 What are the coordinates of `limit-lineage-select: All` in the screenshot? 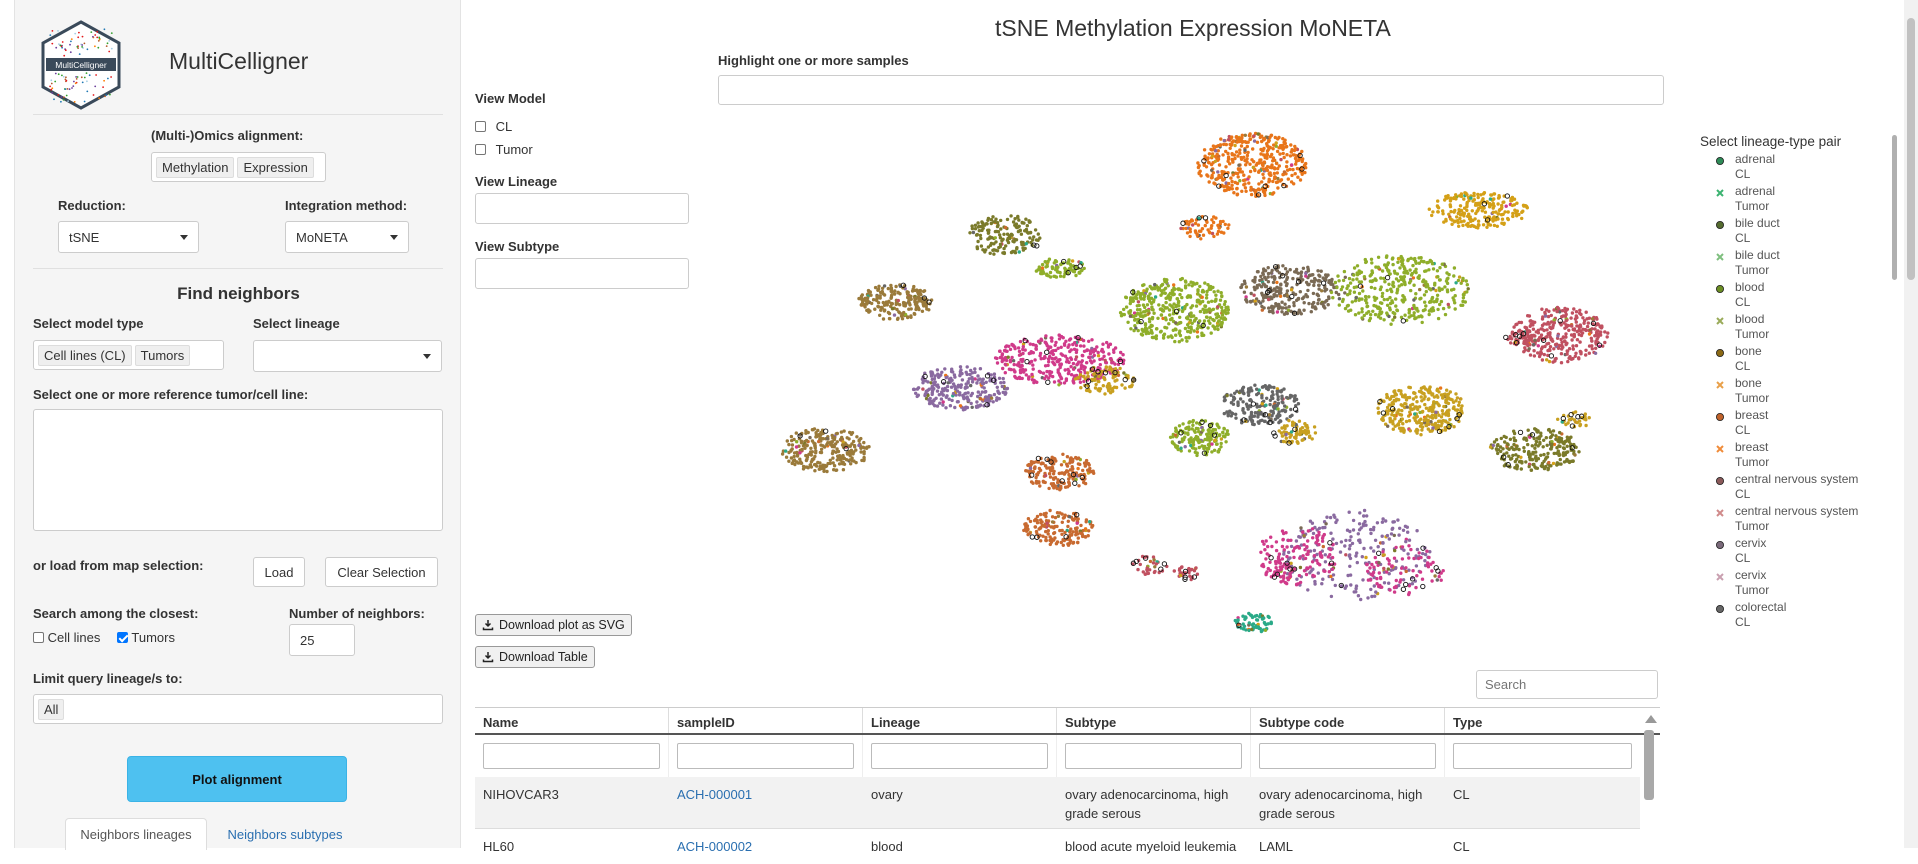 It's located at (238, 709).